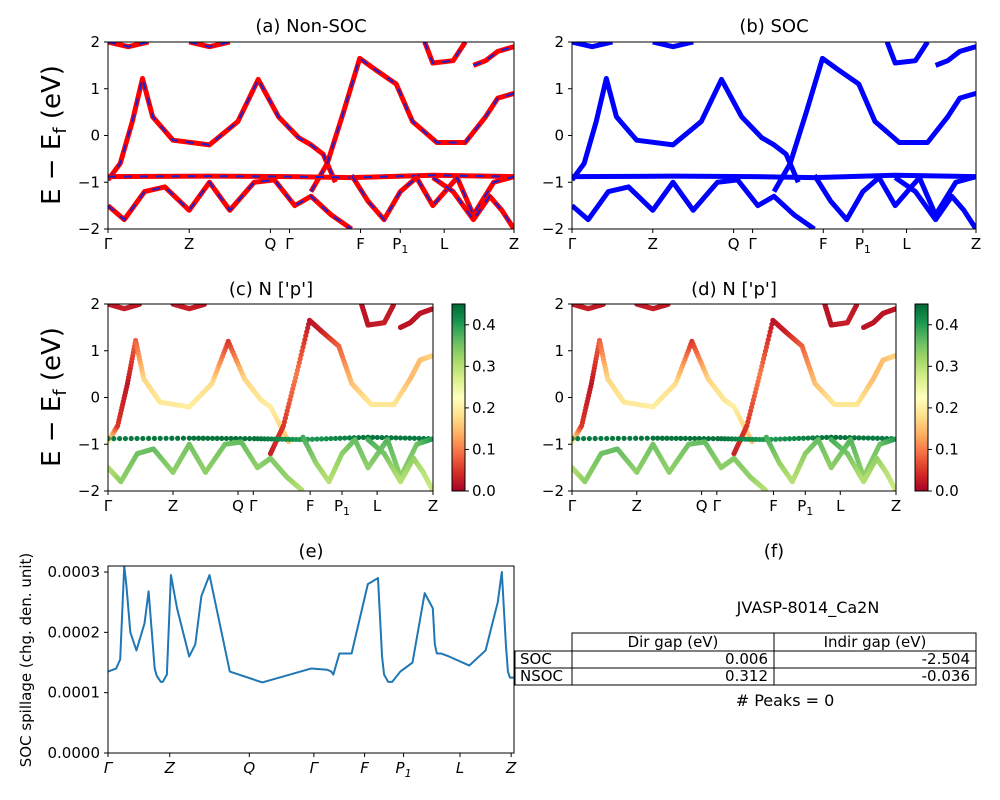 The width and height of the screenshot is (1000, 800). Describe the element at coordinates (484, 408) in the screenshot. I see `colorbar-tick-label: 0.2` at that location.